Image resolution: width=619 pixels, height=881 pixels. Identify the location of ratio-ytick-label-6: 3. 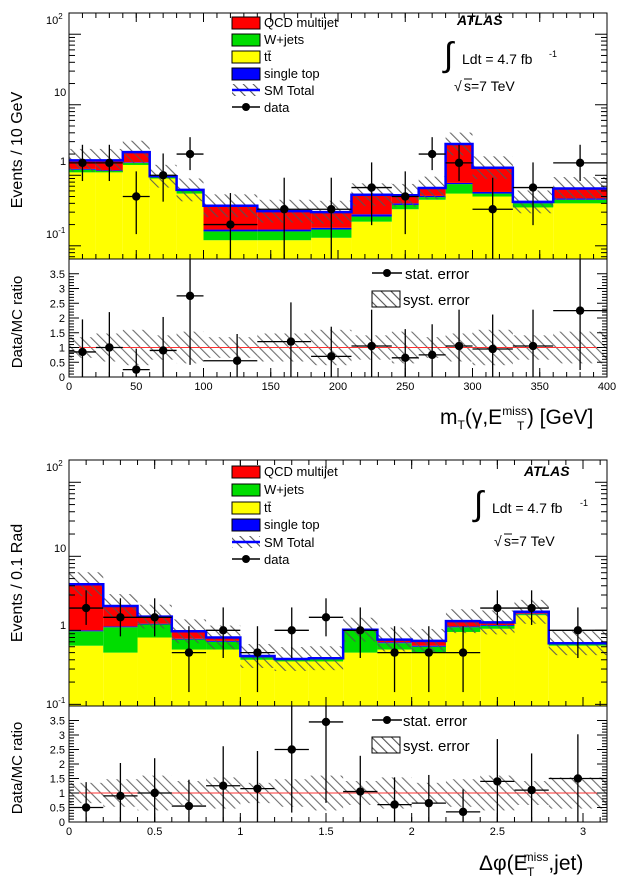
(62, 736).